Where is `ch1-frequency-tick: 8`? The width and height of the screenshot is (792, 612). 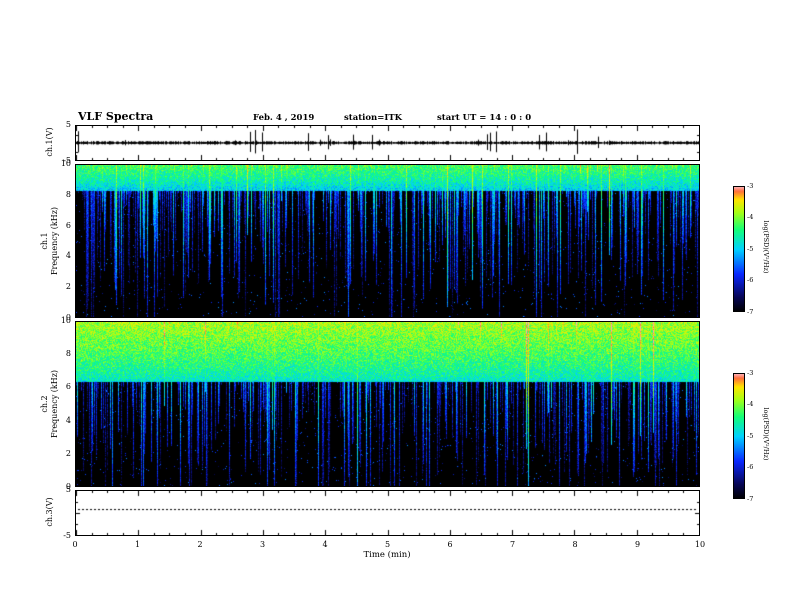 ch1-frequency-tick: 8 is located at coordinates (68, 194).